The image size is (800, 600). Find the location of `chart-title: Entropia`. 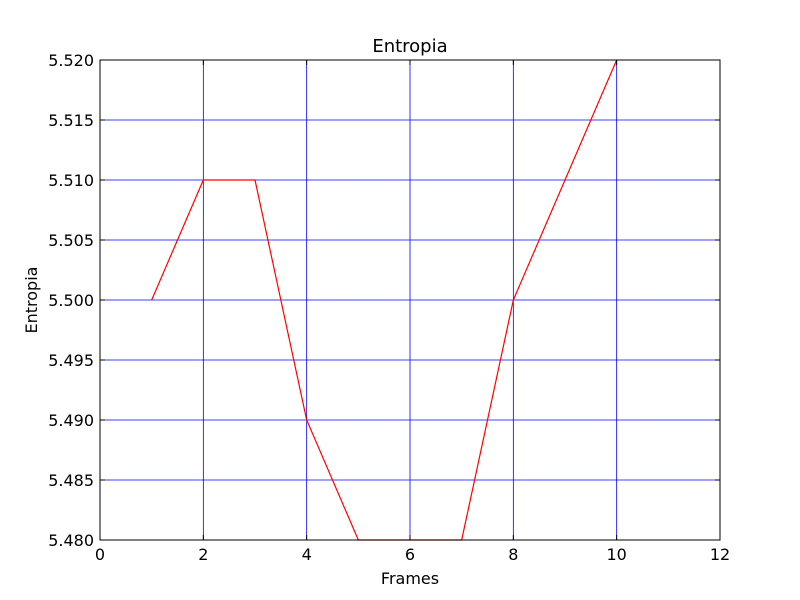

chart-title: Entropia is located at coordinates (409, 46).